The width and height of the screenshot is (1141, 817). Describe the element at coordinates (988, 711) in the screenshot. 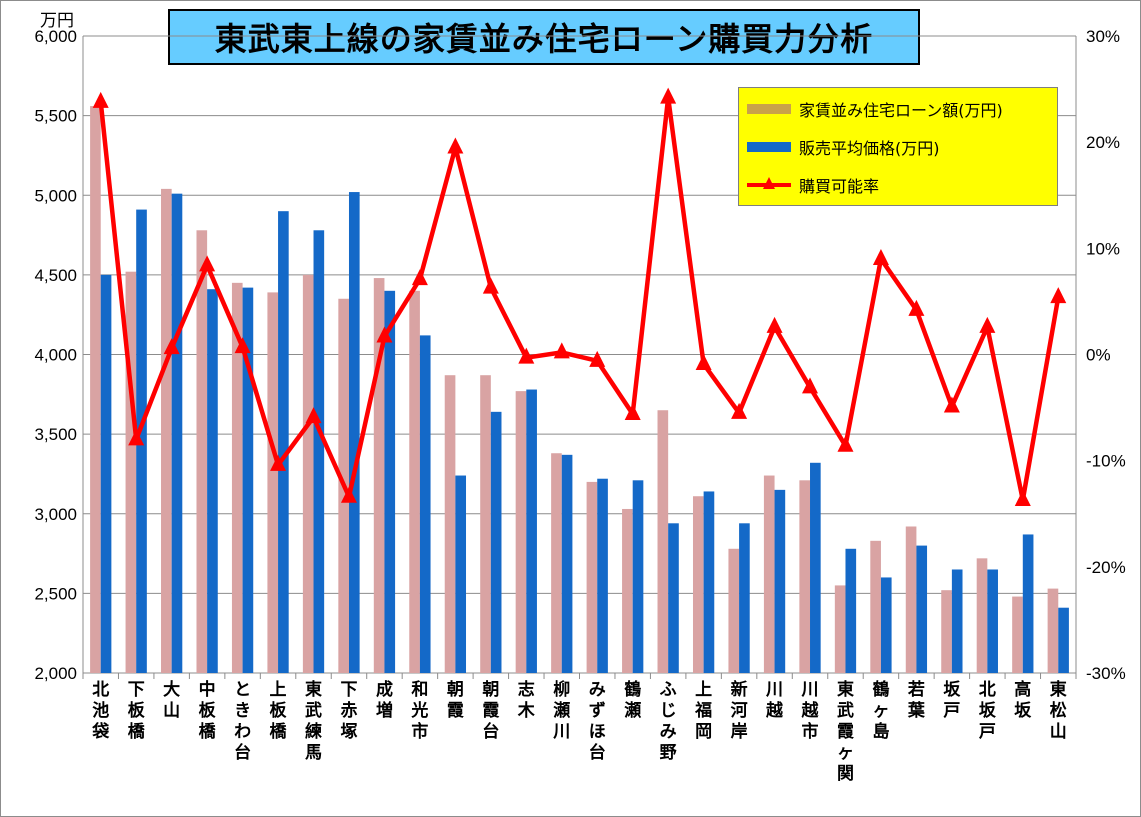

I see `x-axis-category-label: 北坂戸` at that location.